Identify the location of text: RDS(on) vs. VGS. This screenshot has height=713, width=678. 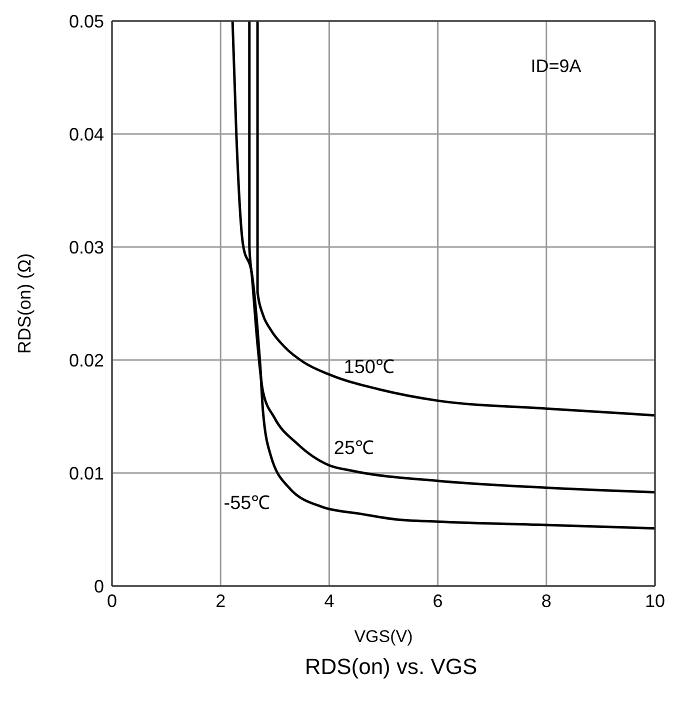
(391, 667).